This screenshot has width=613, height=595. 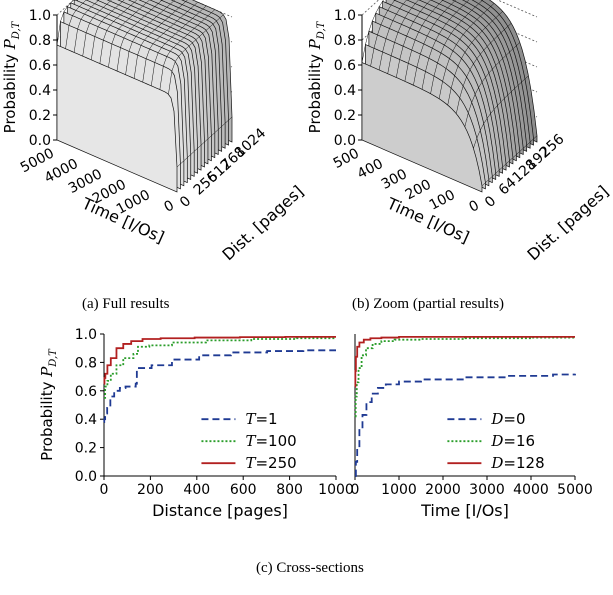 What do you see at coordinates (428, 304) in the screenshot?
I see `caption-b: (b) Zoom (partial results)` at bounding box center [428, 304].